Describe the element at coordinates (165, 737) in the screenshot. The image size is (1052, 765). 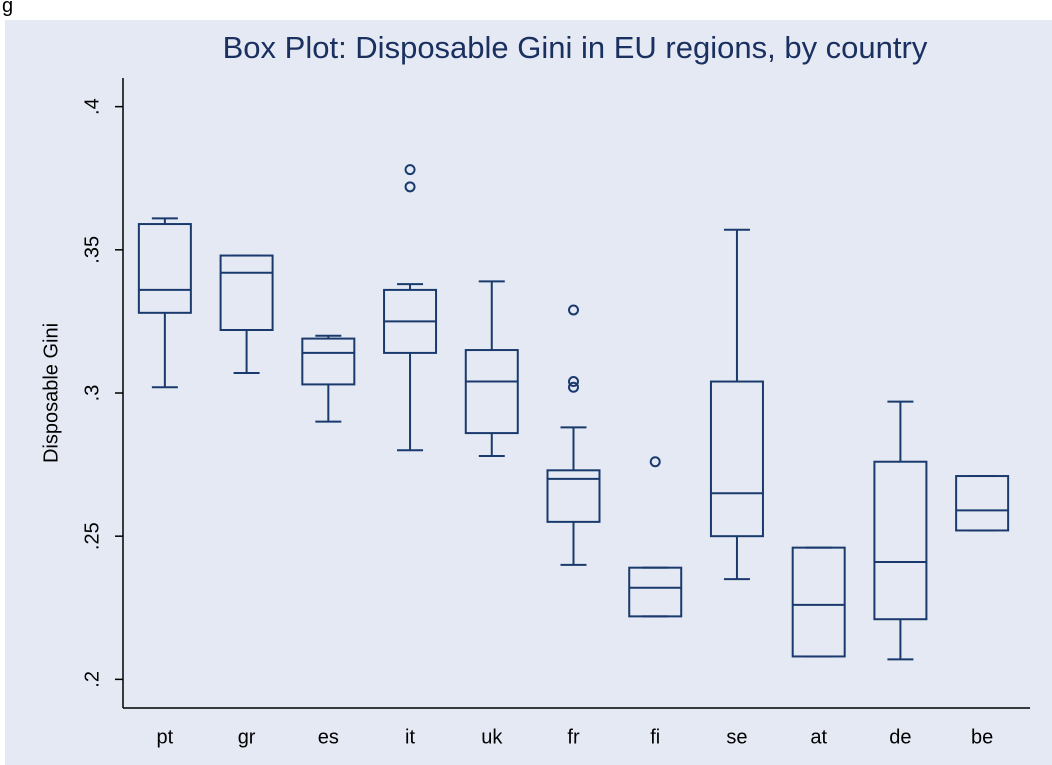
I see `x-tick-label: pt` at that location.